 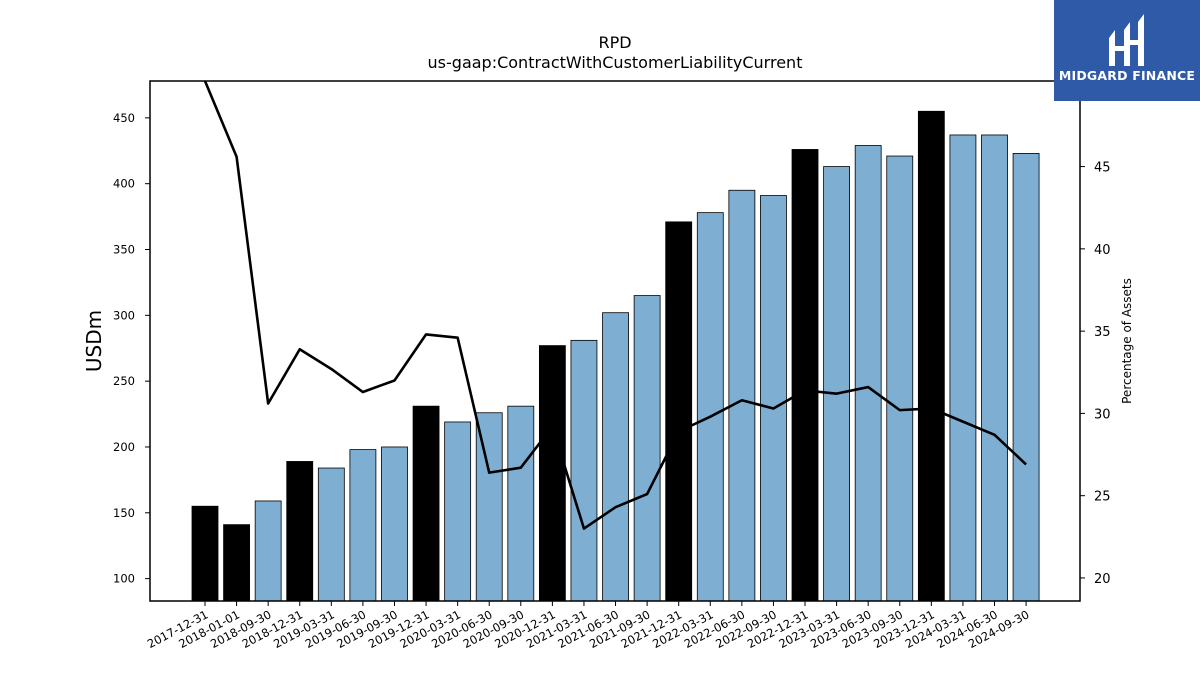 I want to click on brand-logo: MIDGARD FINANCE, so click(x=1127, y=50).